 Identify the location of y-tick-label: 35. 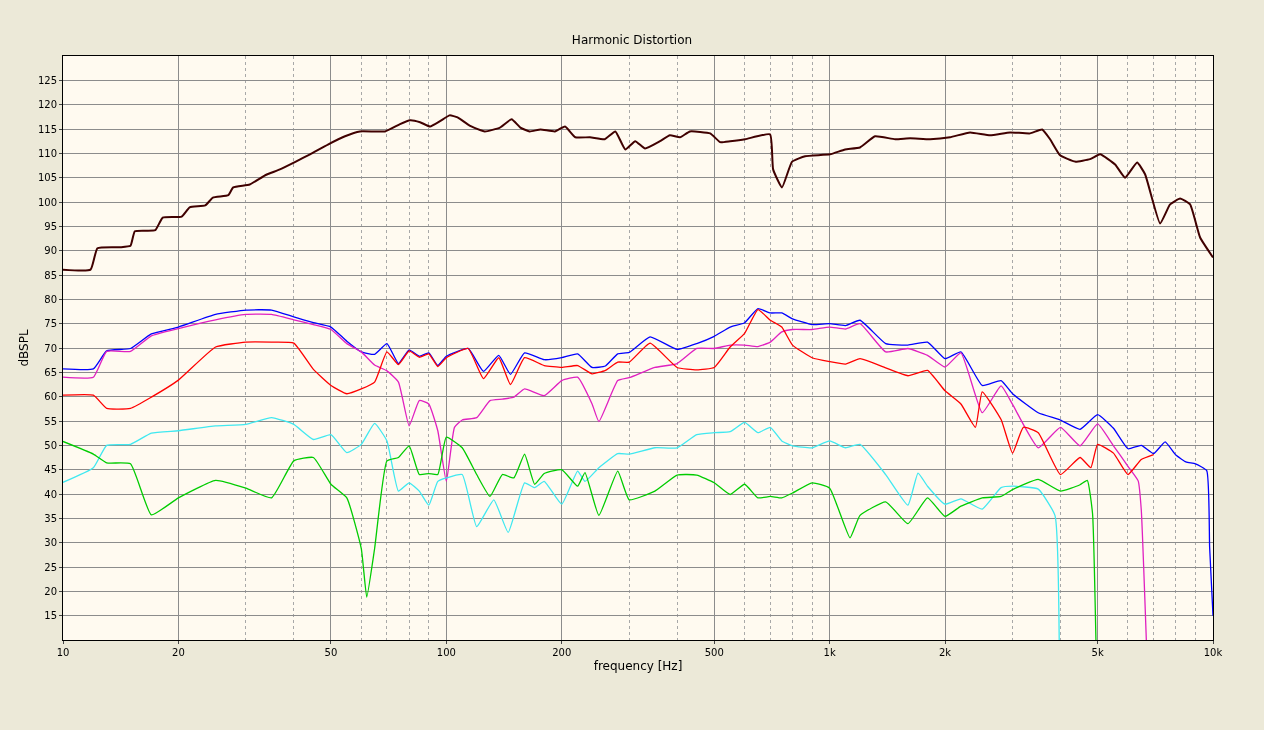
(50, 518).